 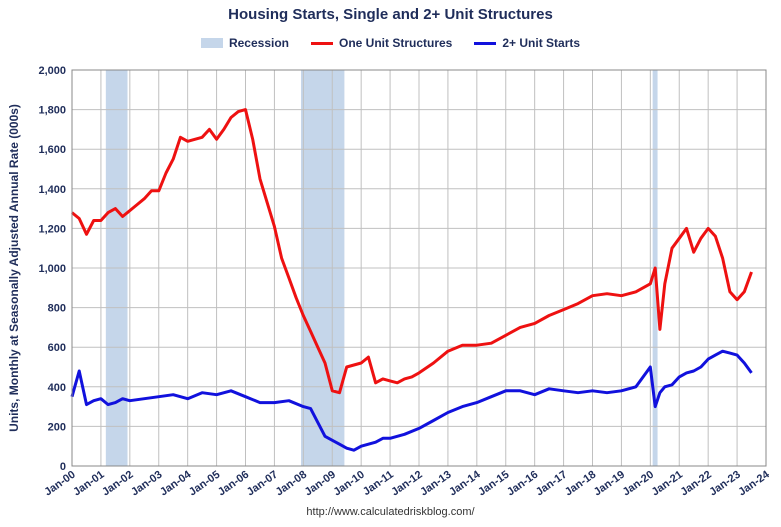 What do you see at coordinates (609, 484) in the screenshot?
I see `x-tick-label: Jan-19` at bounding box center [609, 484].